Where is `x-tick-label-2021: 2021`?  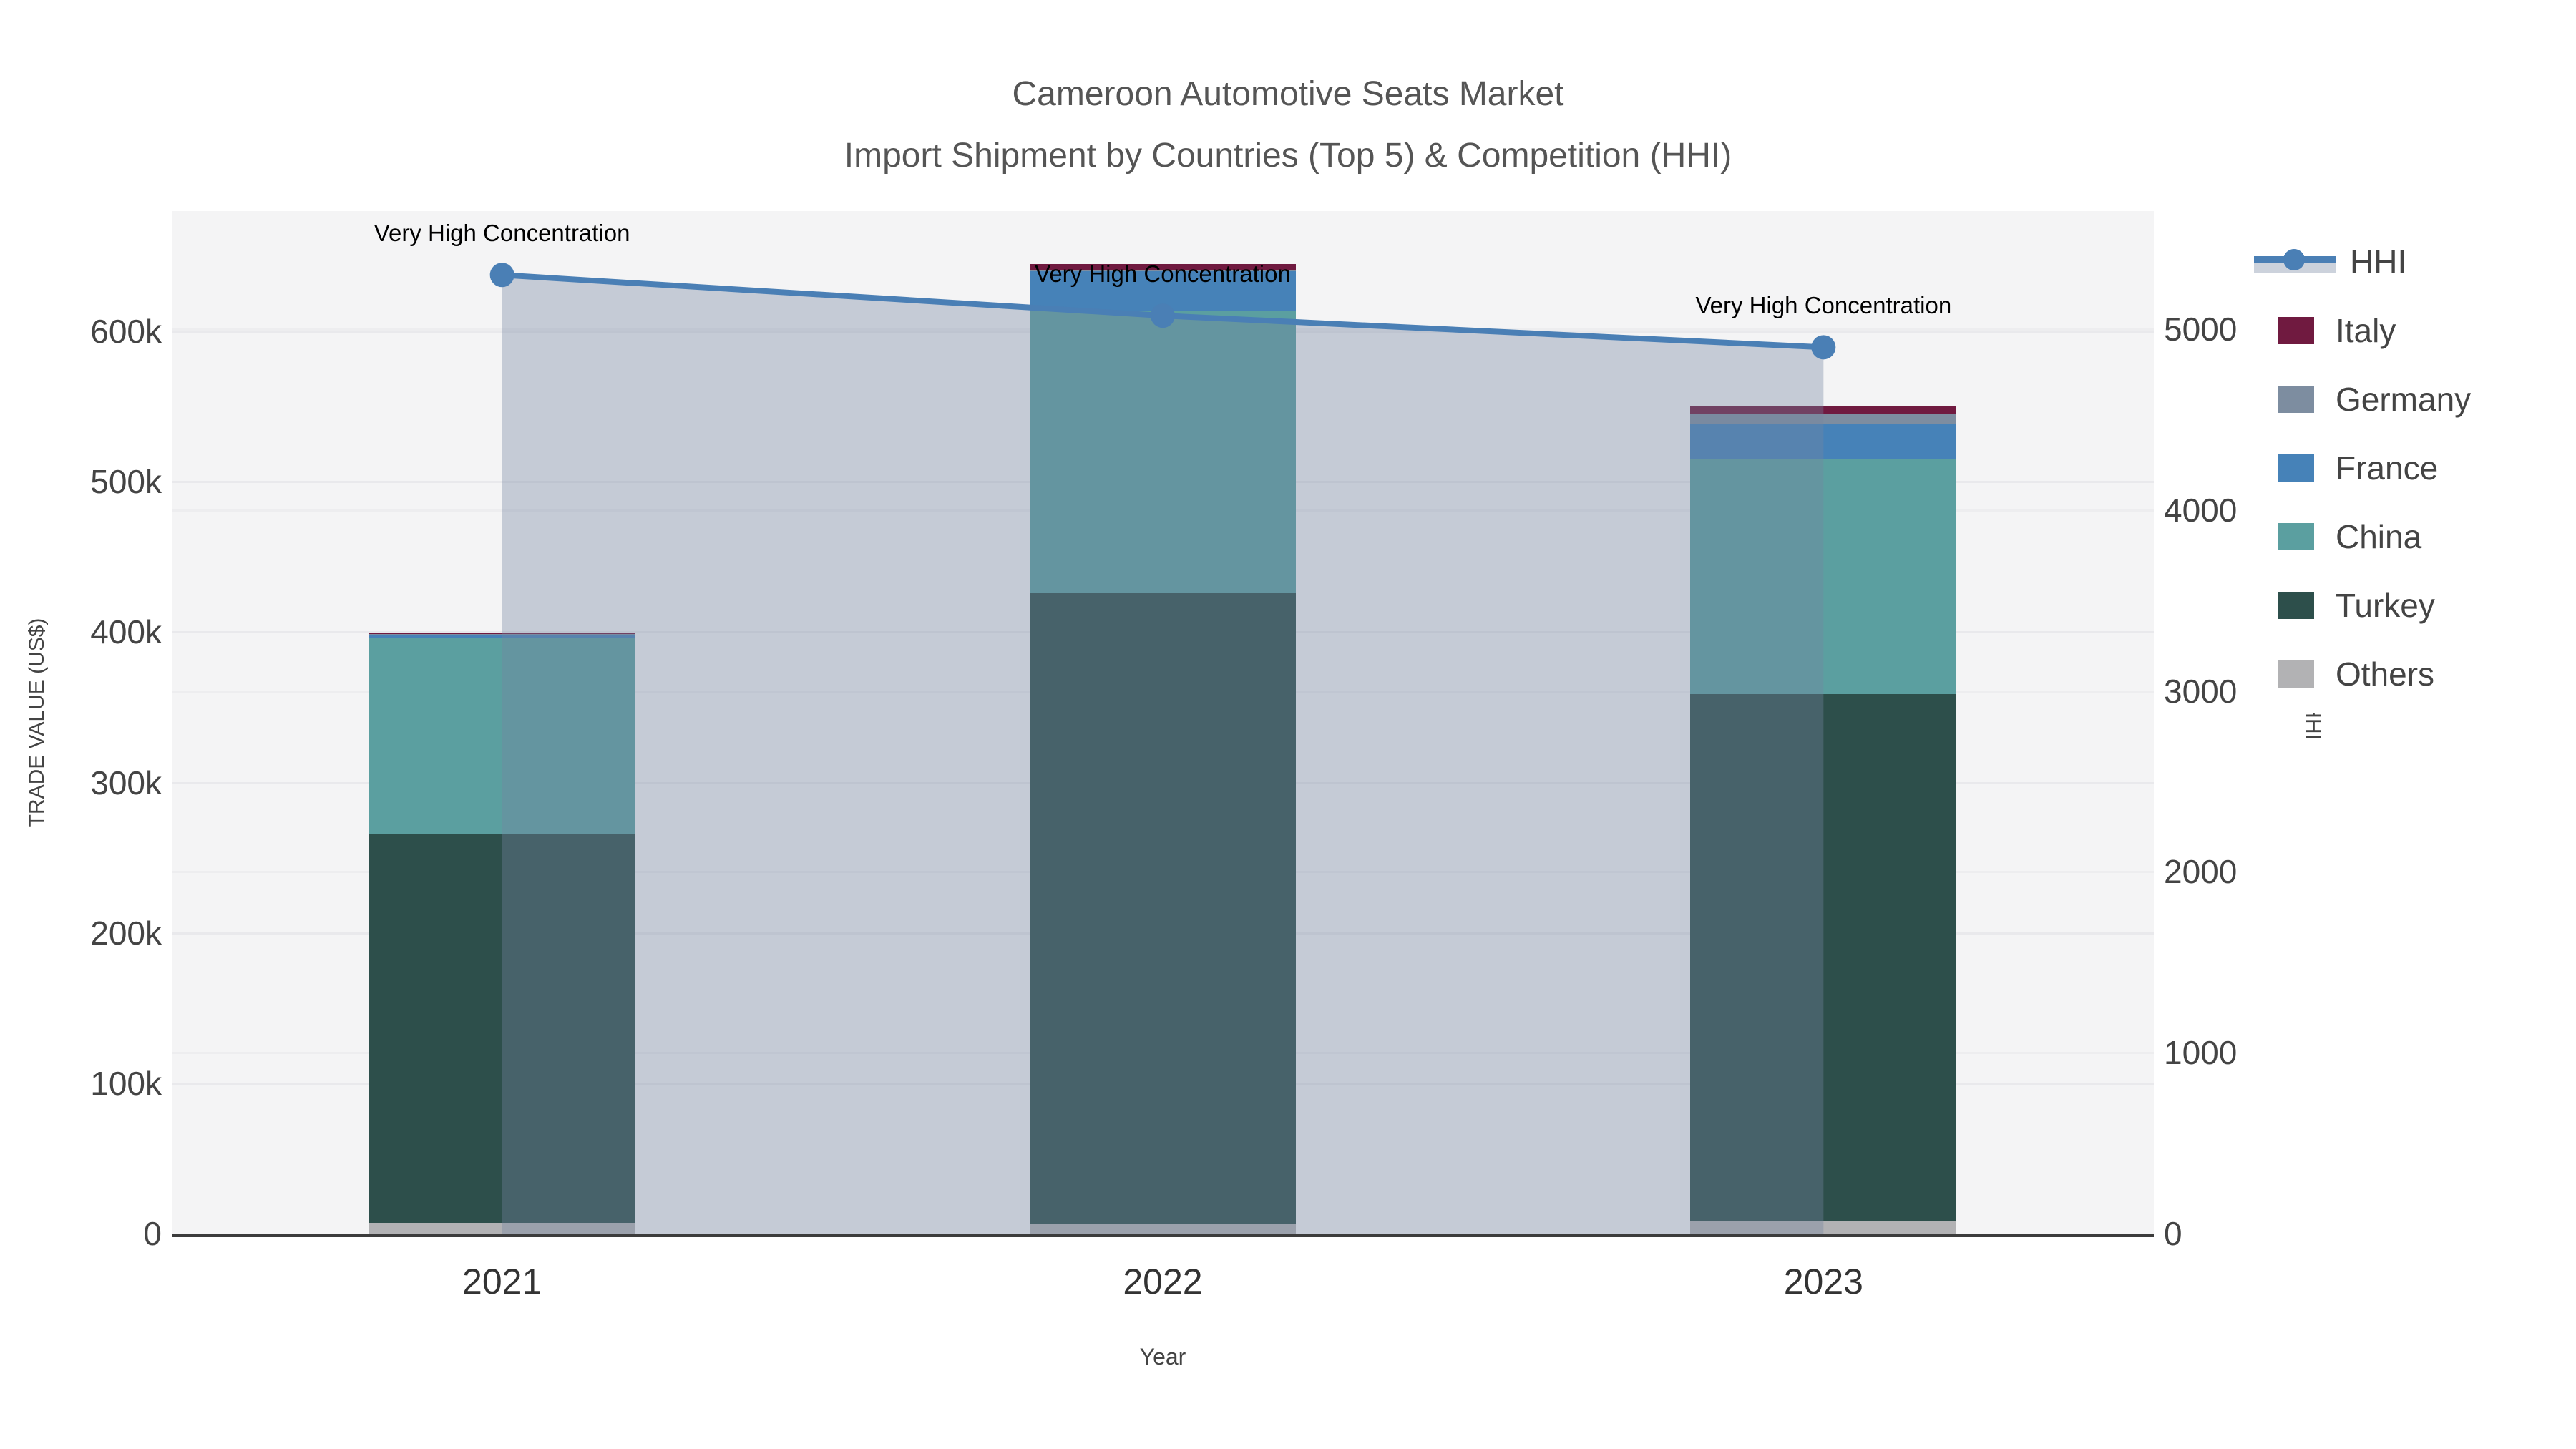 x-tick-label-2021: 2021 is located at coordinates (502, 1282).